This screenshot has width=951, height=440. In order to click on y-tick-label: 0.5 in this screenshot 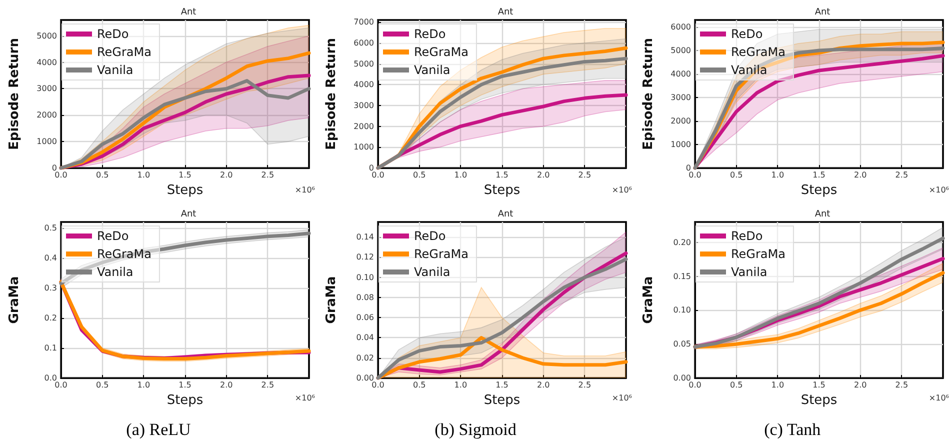, I will do `click(50, 228)`.